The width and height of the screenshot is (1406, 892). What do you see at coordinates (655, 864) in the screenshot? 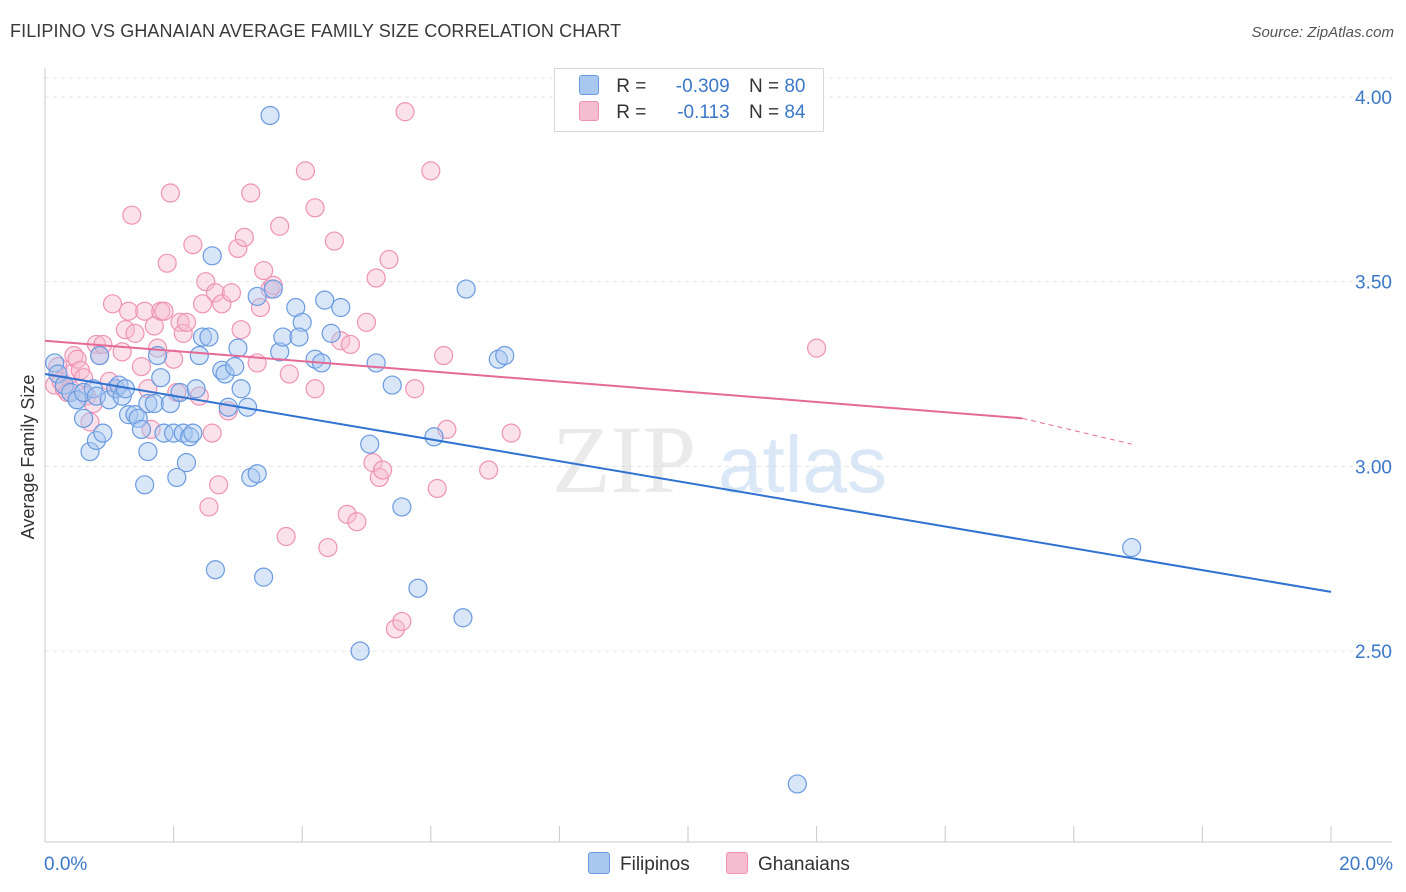
I see `legend-label-filipinos: Filipinos` at bounding box center [655, 864].